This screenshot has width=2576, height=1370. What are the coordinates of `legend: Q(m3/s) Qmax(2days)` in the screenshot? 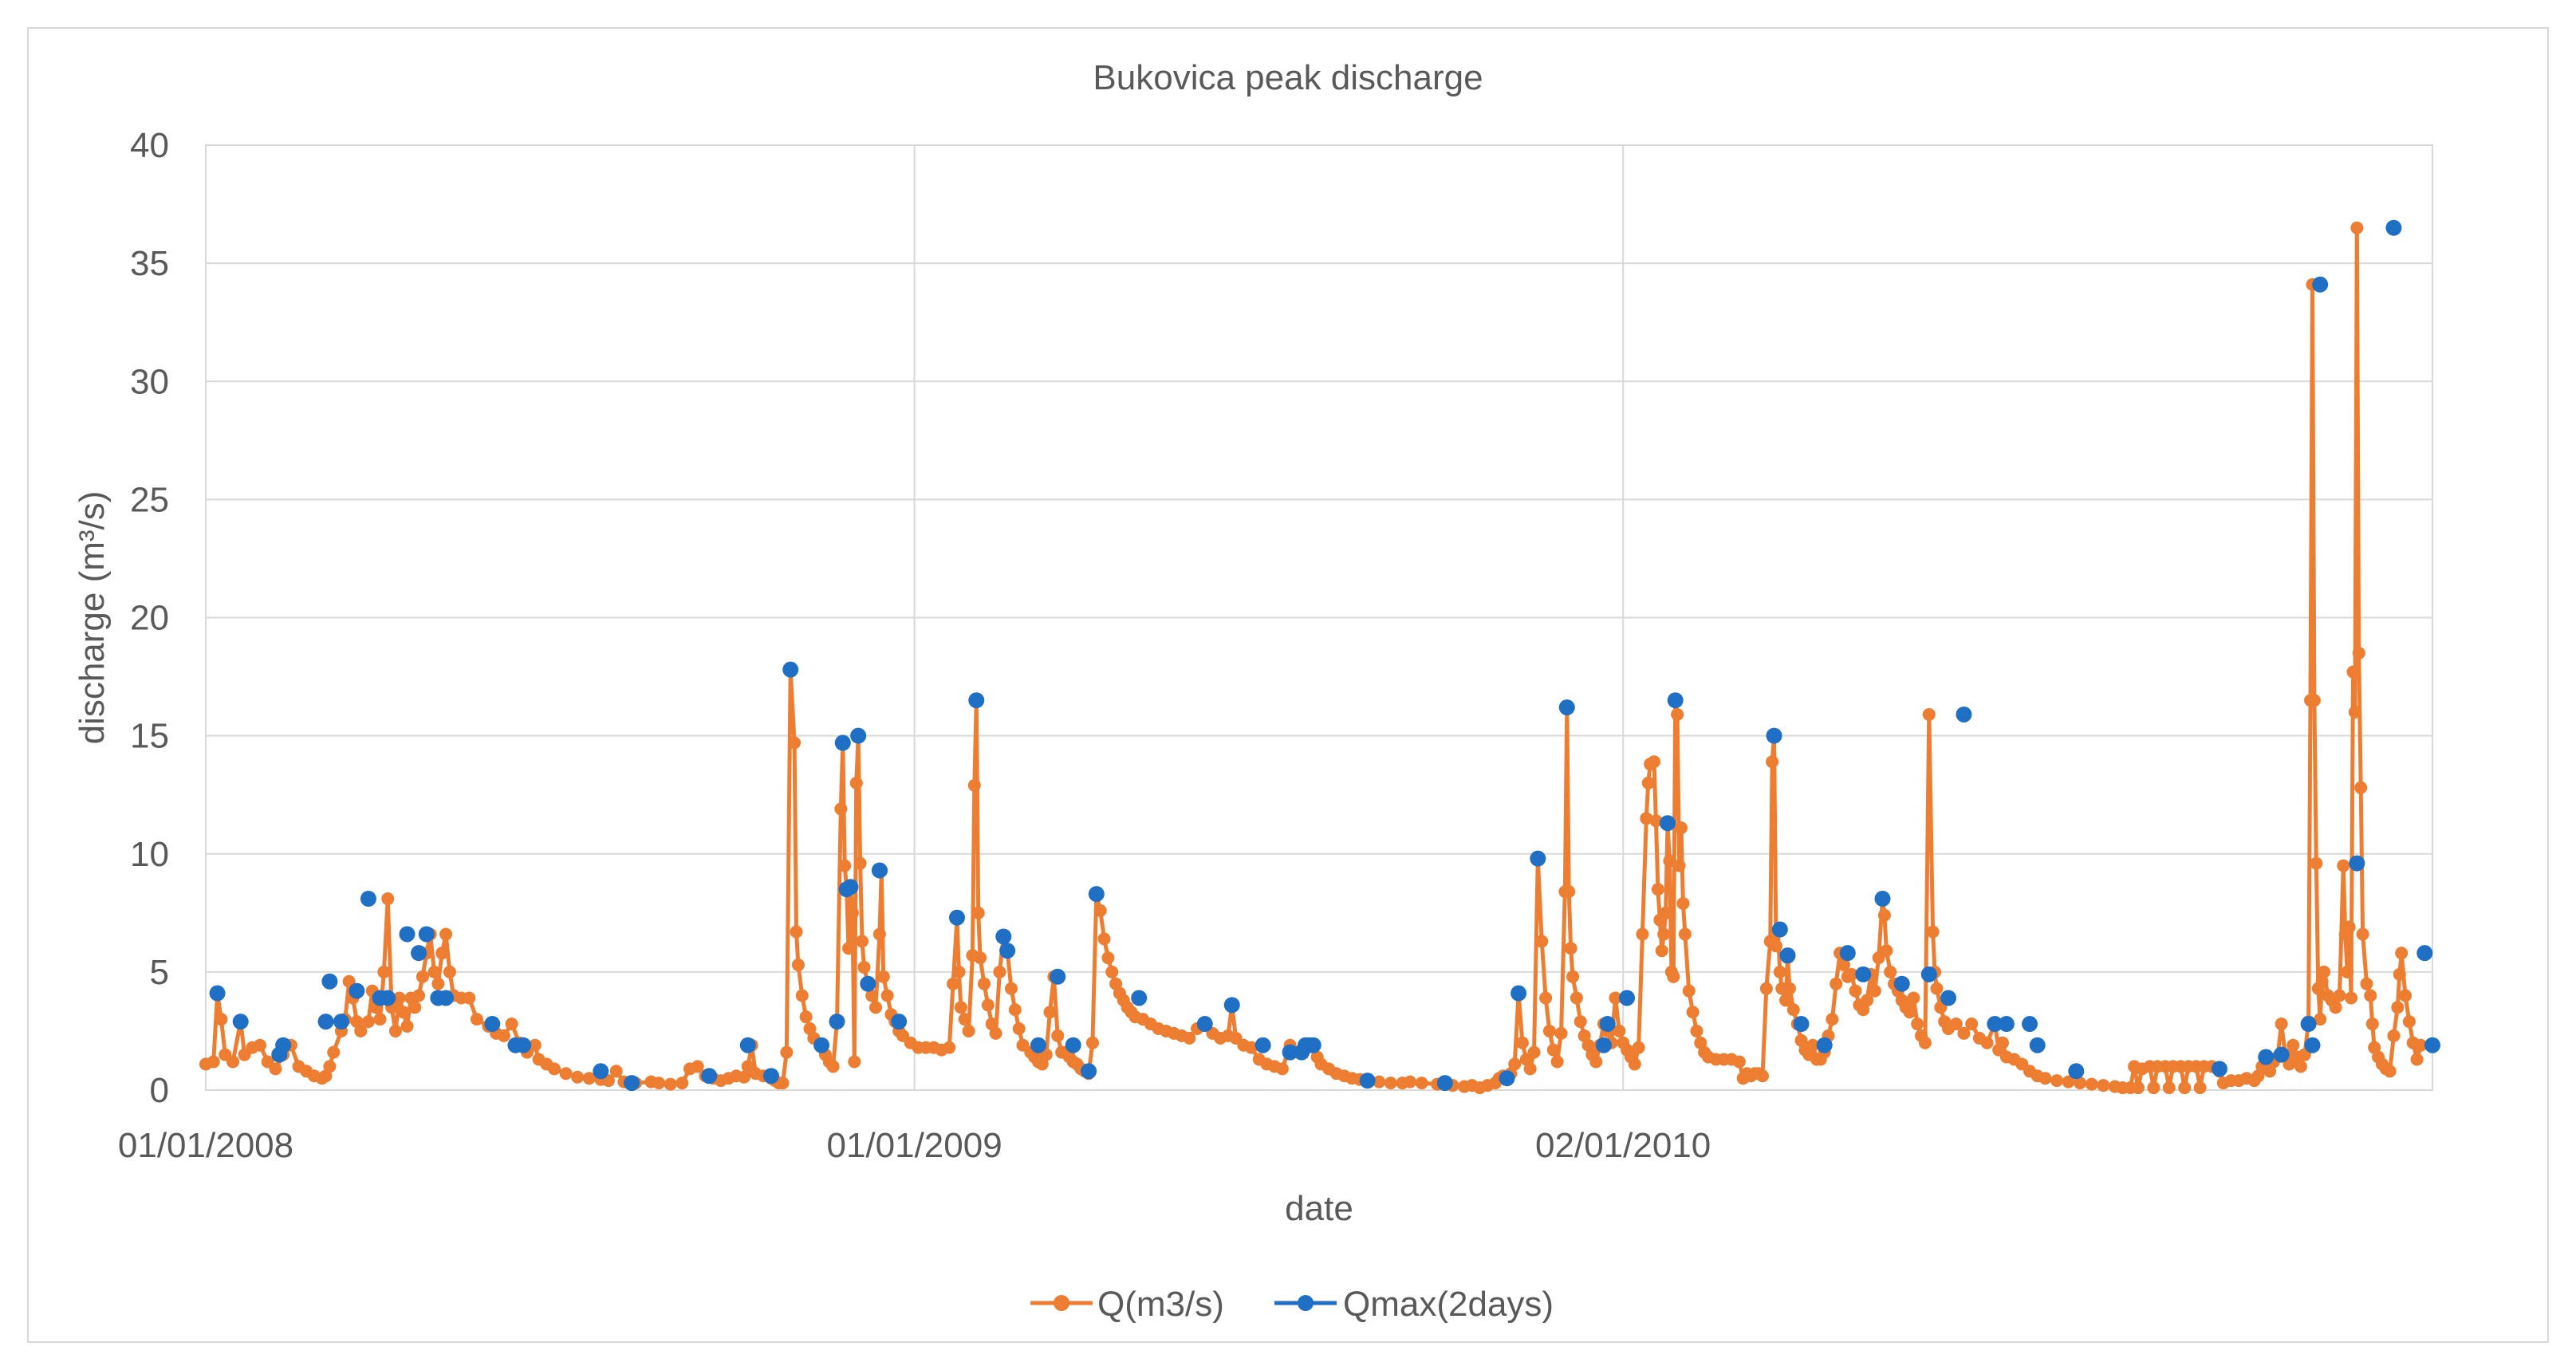 It's located at (1292, 1304).